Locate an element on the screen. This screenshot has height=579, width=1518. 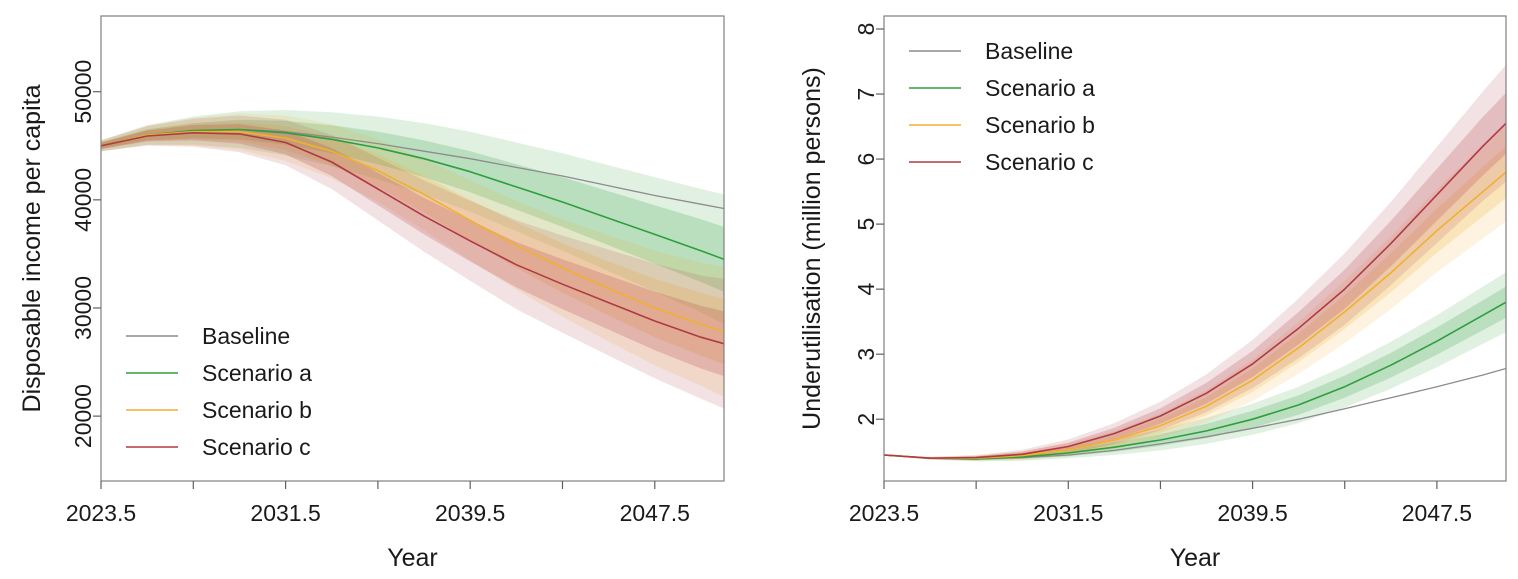
y-tick-label: 30000 is located at coordinates (83, 308).